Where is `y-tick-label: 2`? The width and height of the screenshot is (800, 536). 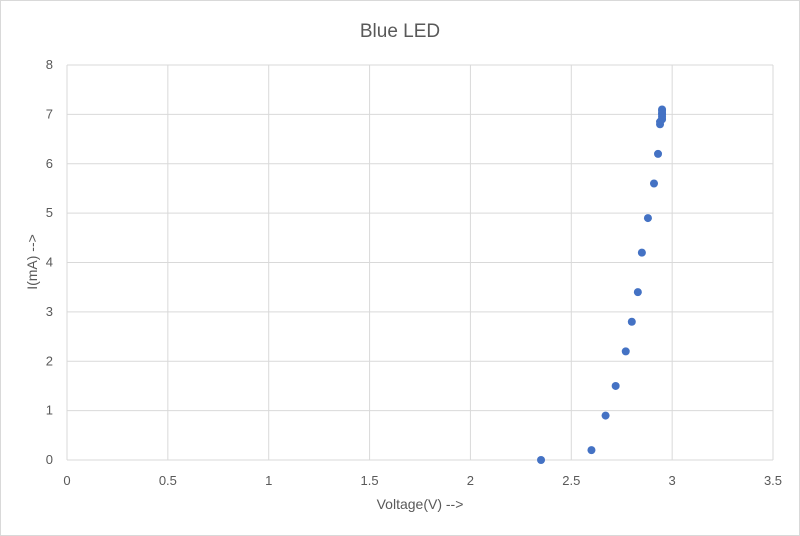
y-tick-label: 2 is located at coordinates (49, 360).